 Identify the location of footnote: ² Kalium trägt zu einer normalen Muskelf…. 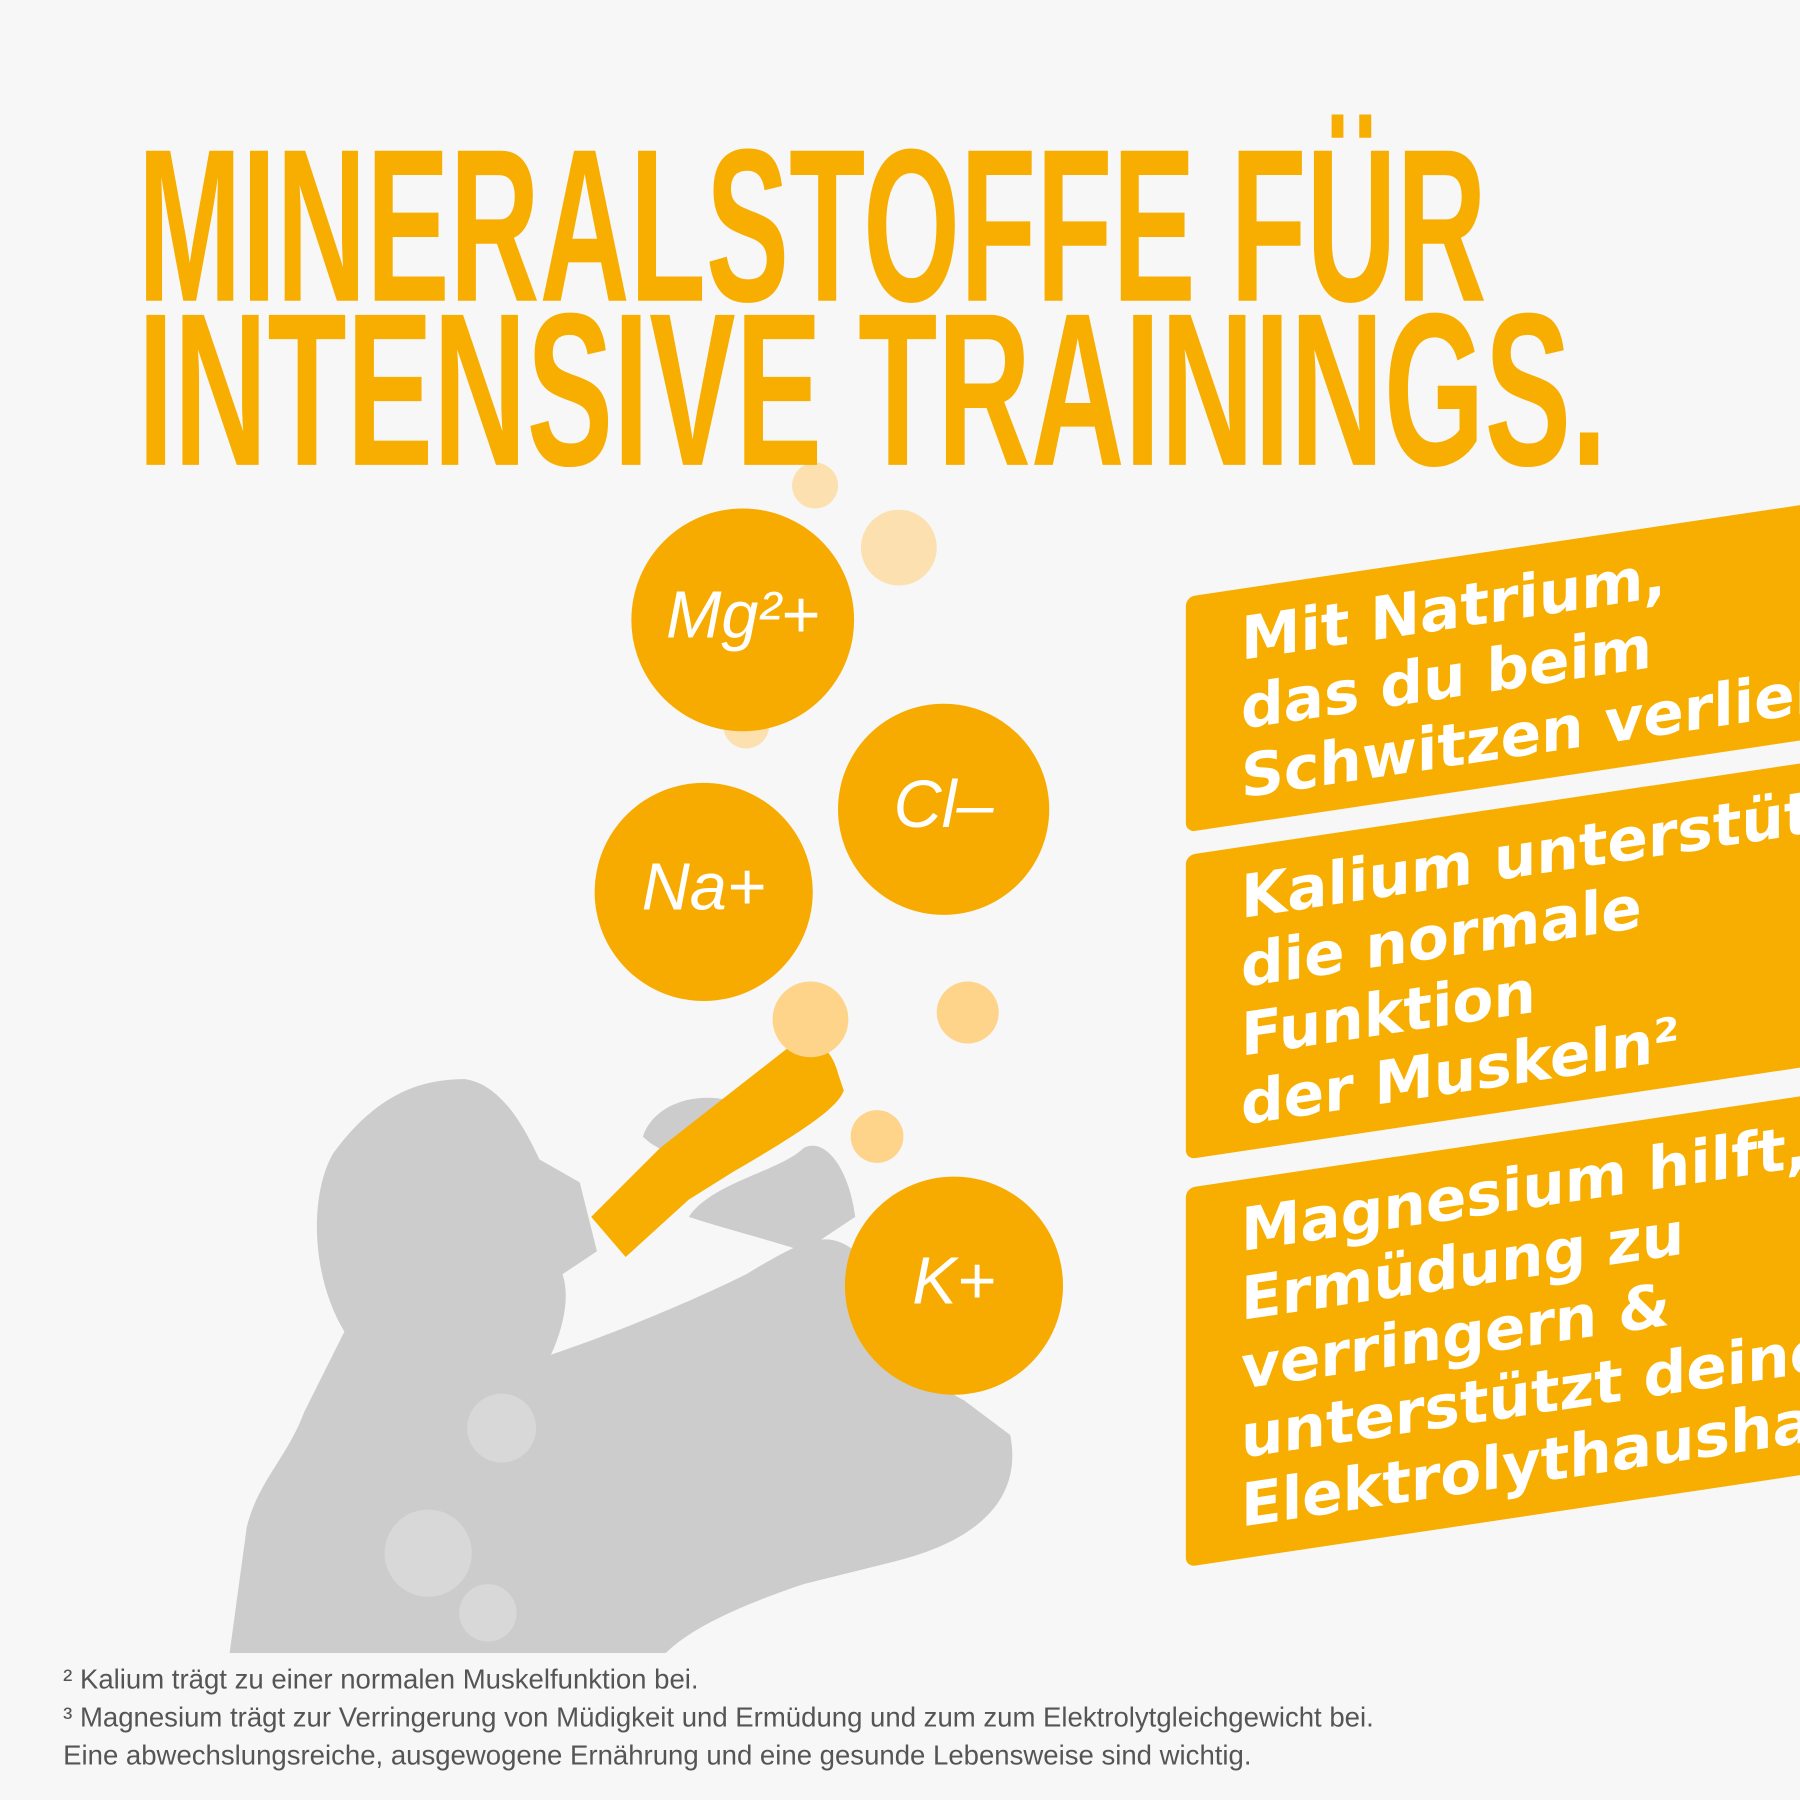
(380, 1679).